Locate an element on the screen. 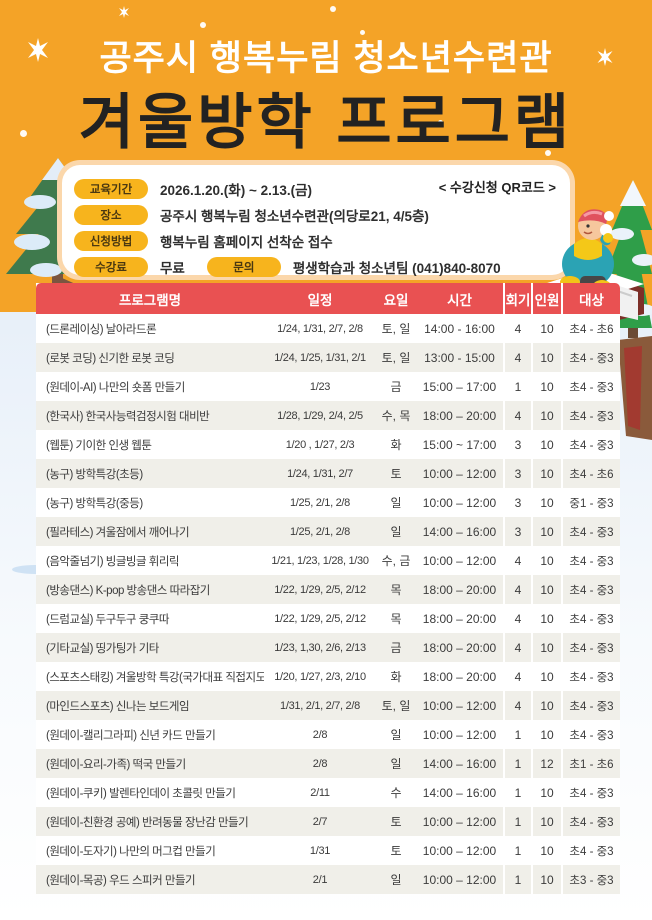 The image size is (652, 920). cell-program-name: (기타교실) 띵가팅가 기타 is located at coordinates (150, 647).